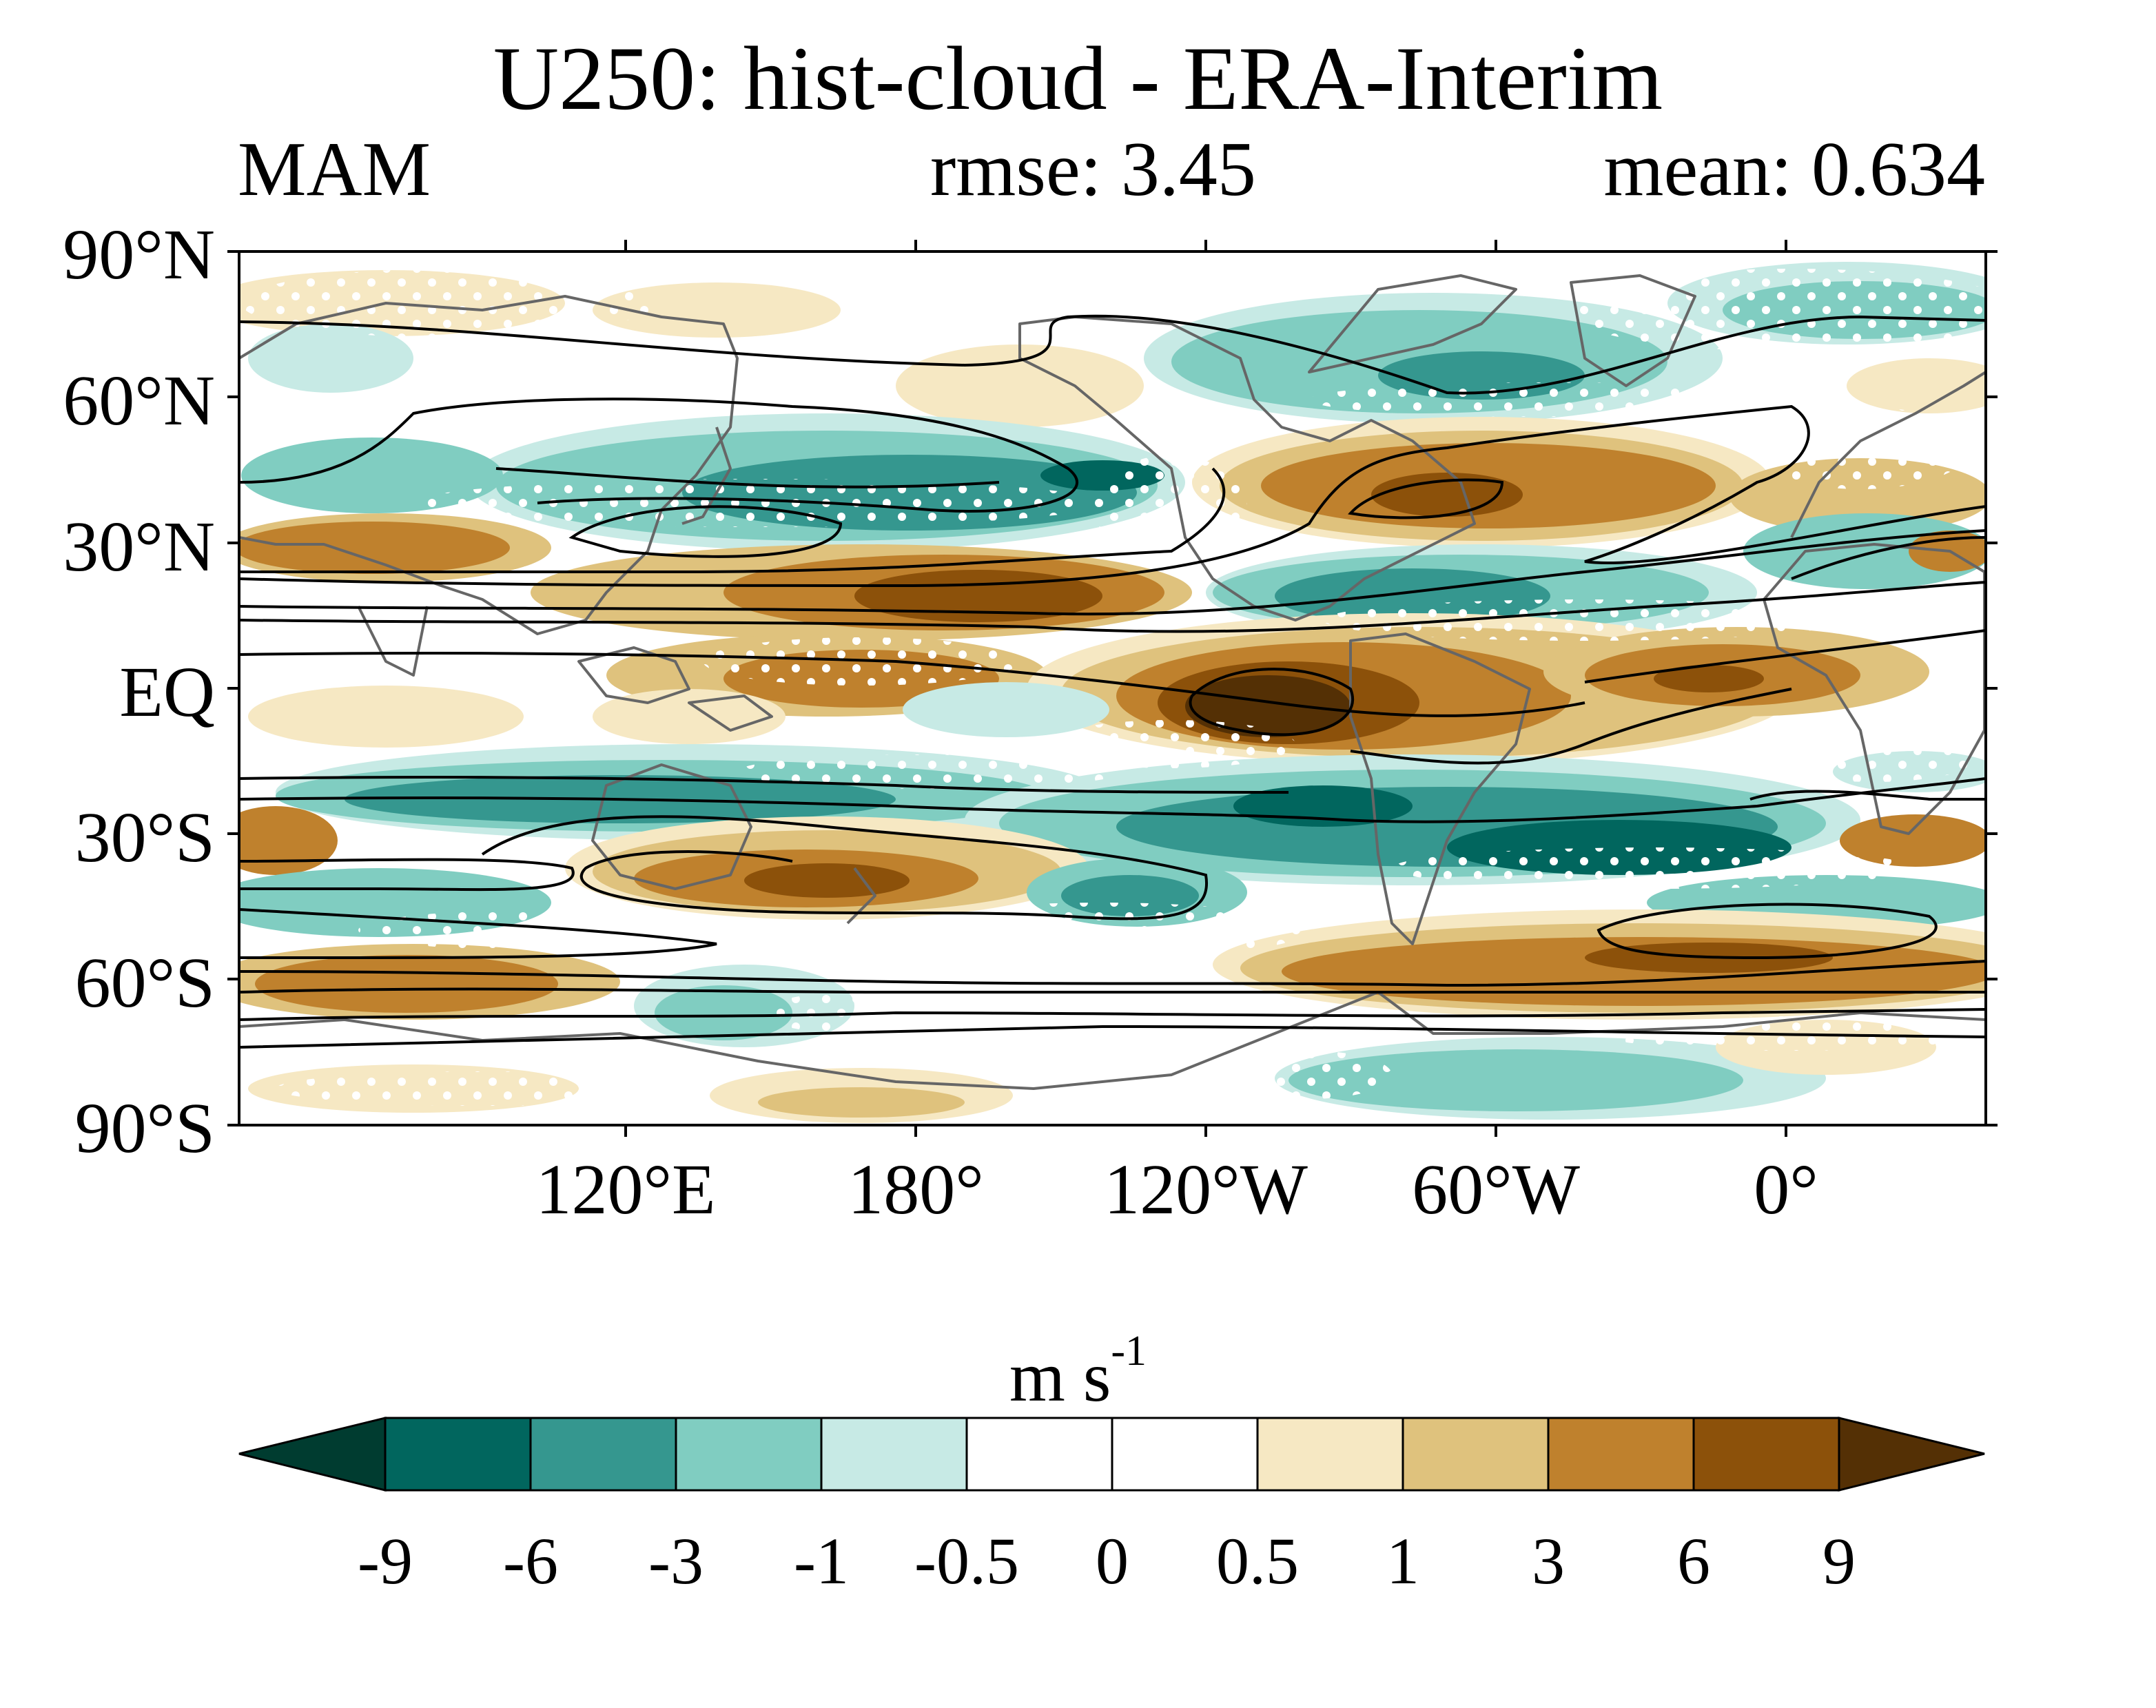  Describe the element at coordinates (1911, 1454) in the screenshot. I see `colorbar-upper-extend` at that location.